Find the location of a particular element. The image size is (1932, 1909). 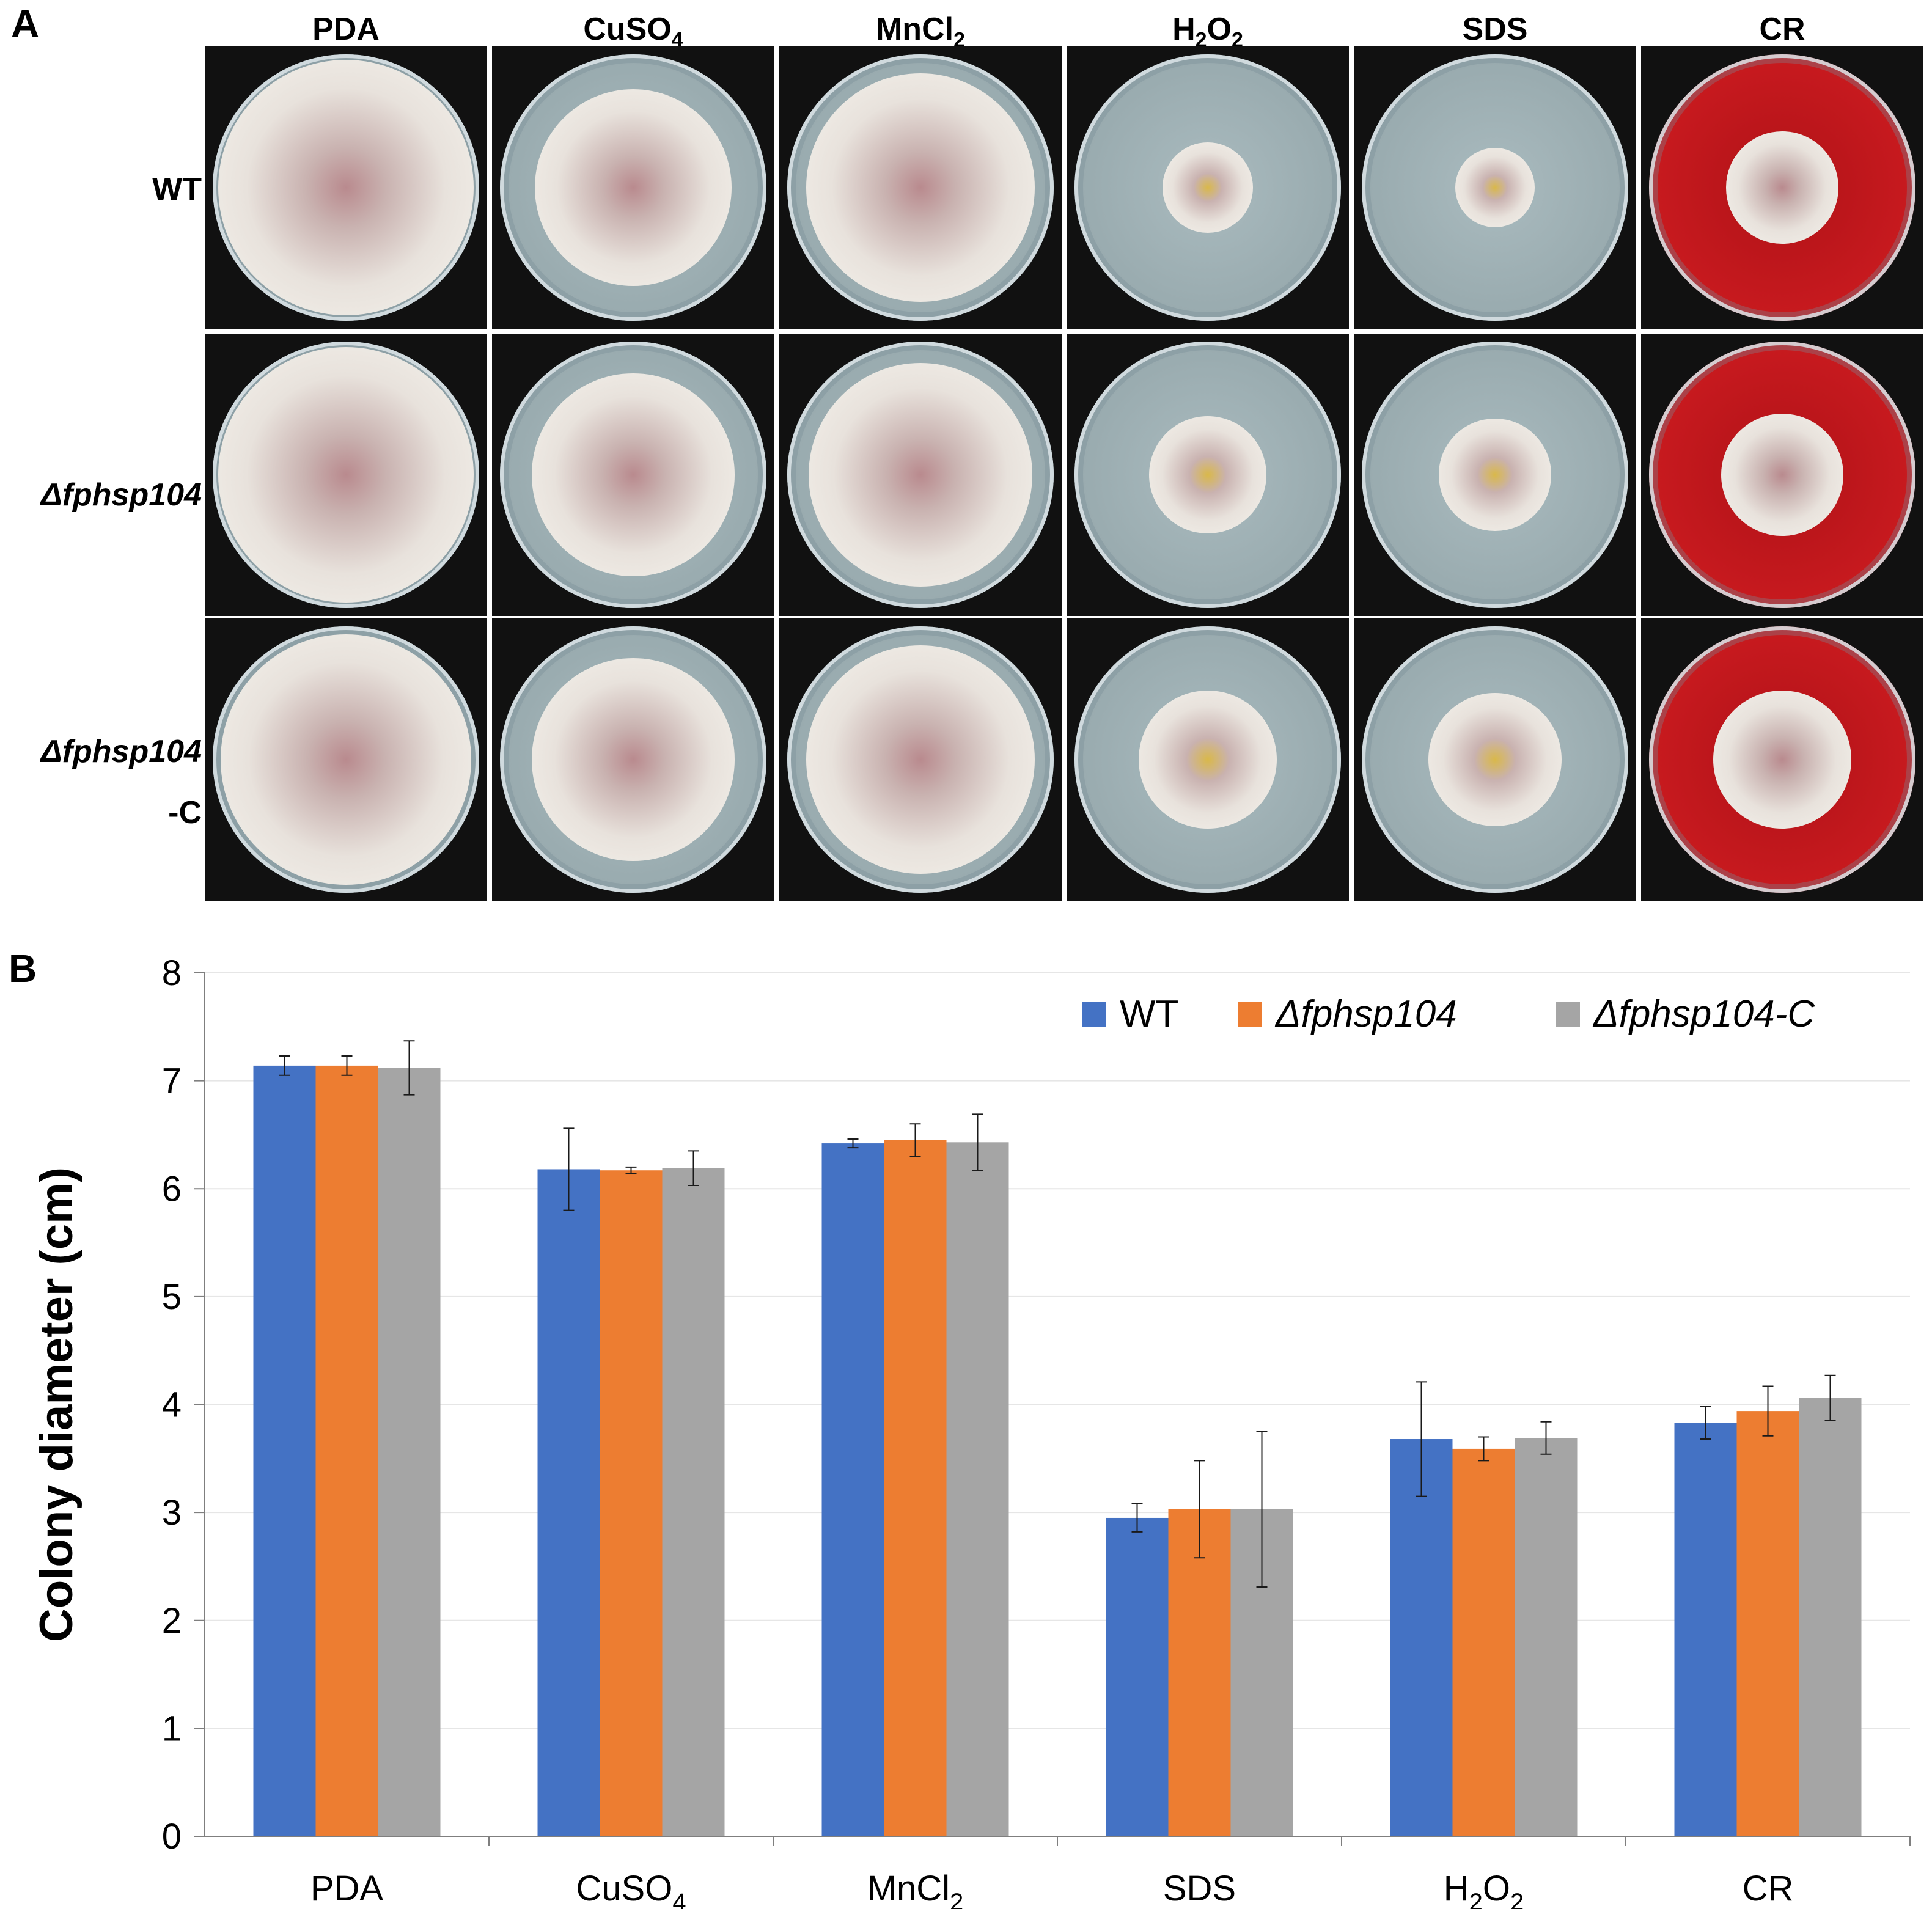

row-label-0: WT is located at coordinates (177, 189).